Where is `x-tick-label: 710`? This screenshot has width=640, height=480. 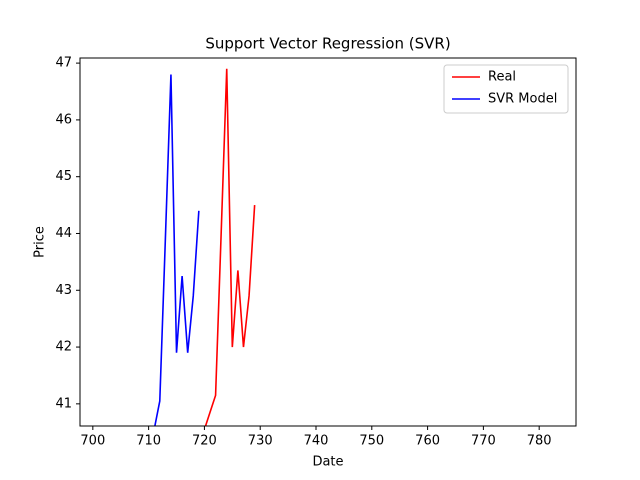
x-tick-label: 710 is located at coordinates (148, 441).